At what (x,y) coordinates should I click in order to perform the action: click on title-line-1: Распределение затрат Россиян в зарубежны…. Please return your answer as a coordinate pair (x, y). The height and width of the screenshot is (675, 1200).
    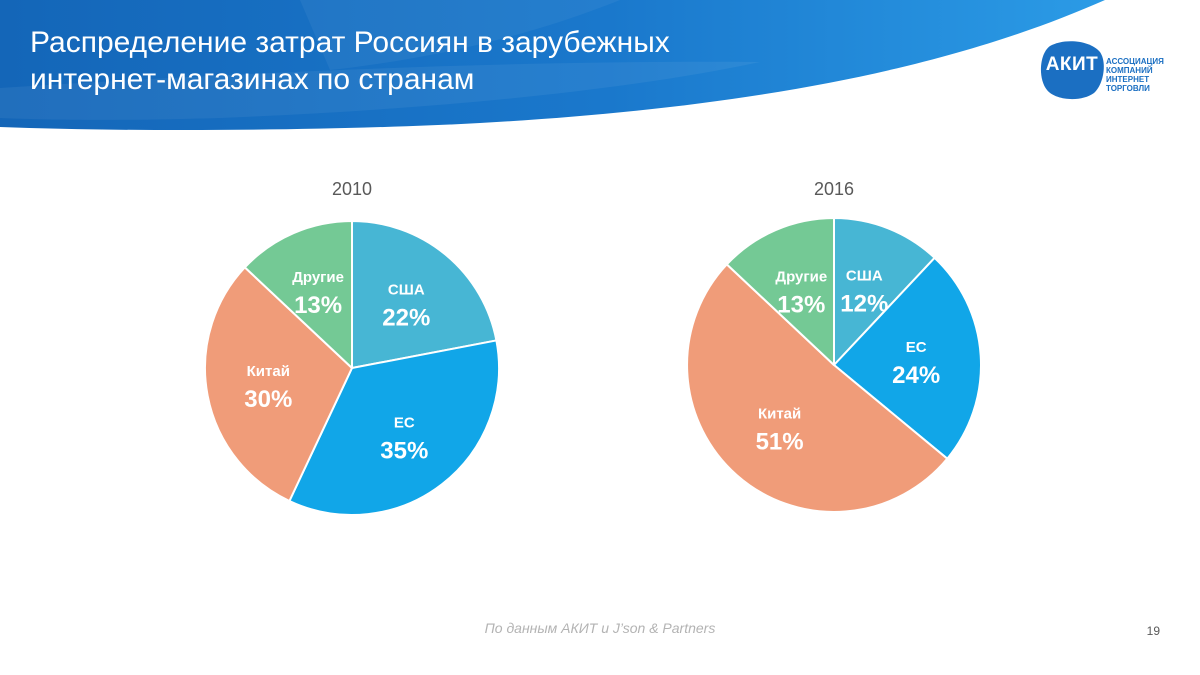
    Looking at the image, I should click on (350, 42).